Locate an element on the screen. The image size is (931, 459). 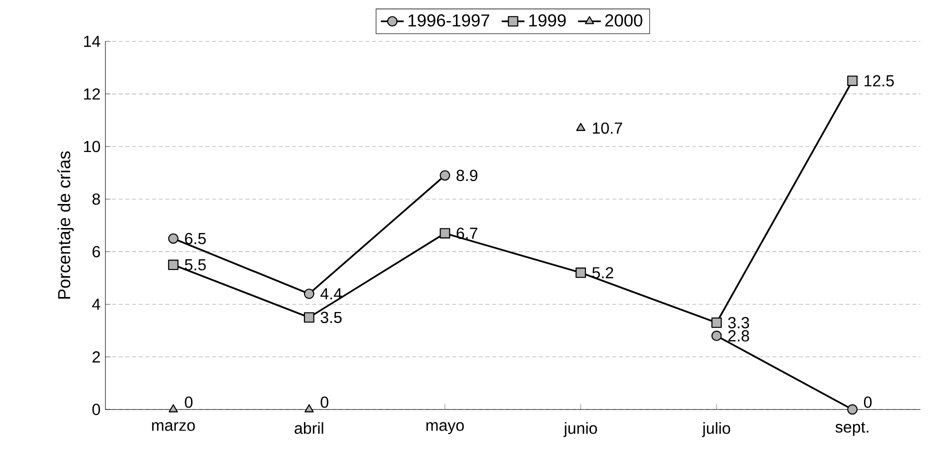
data-label: 8.9 is located at coordinates (467, 176).